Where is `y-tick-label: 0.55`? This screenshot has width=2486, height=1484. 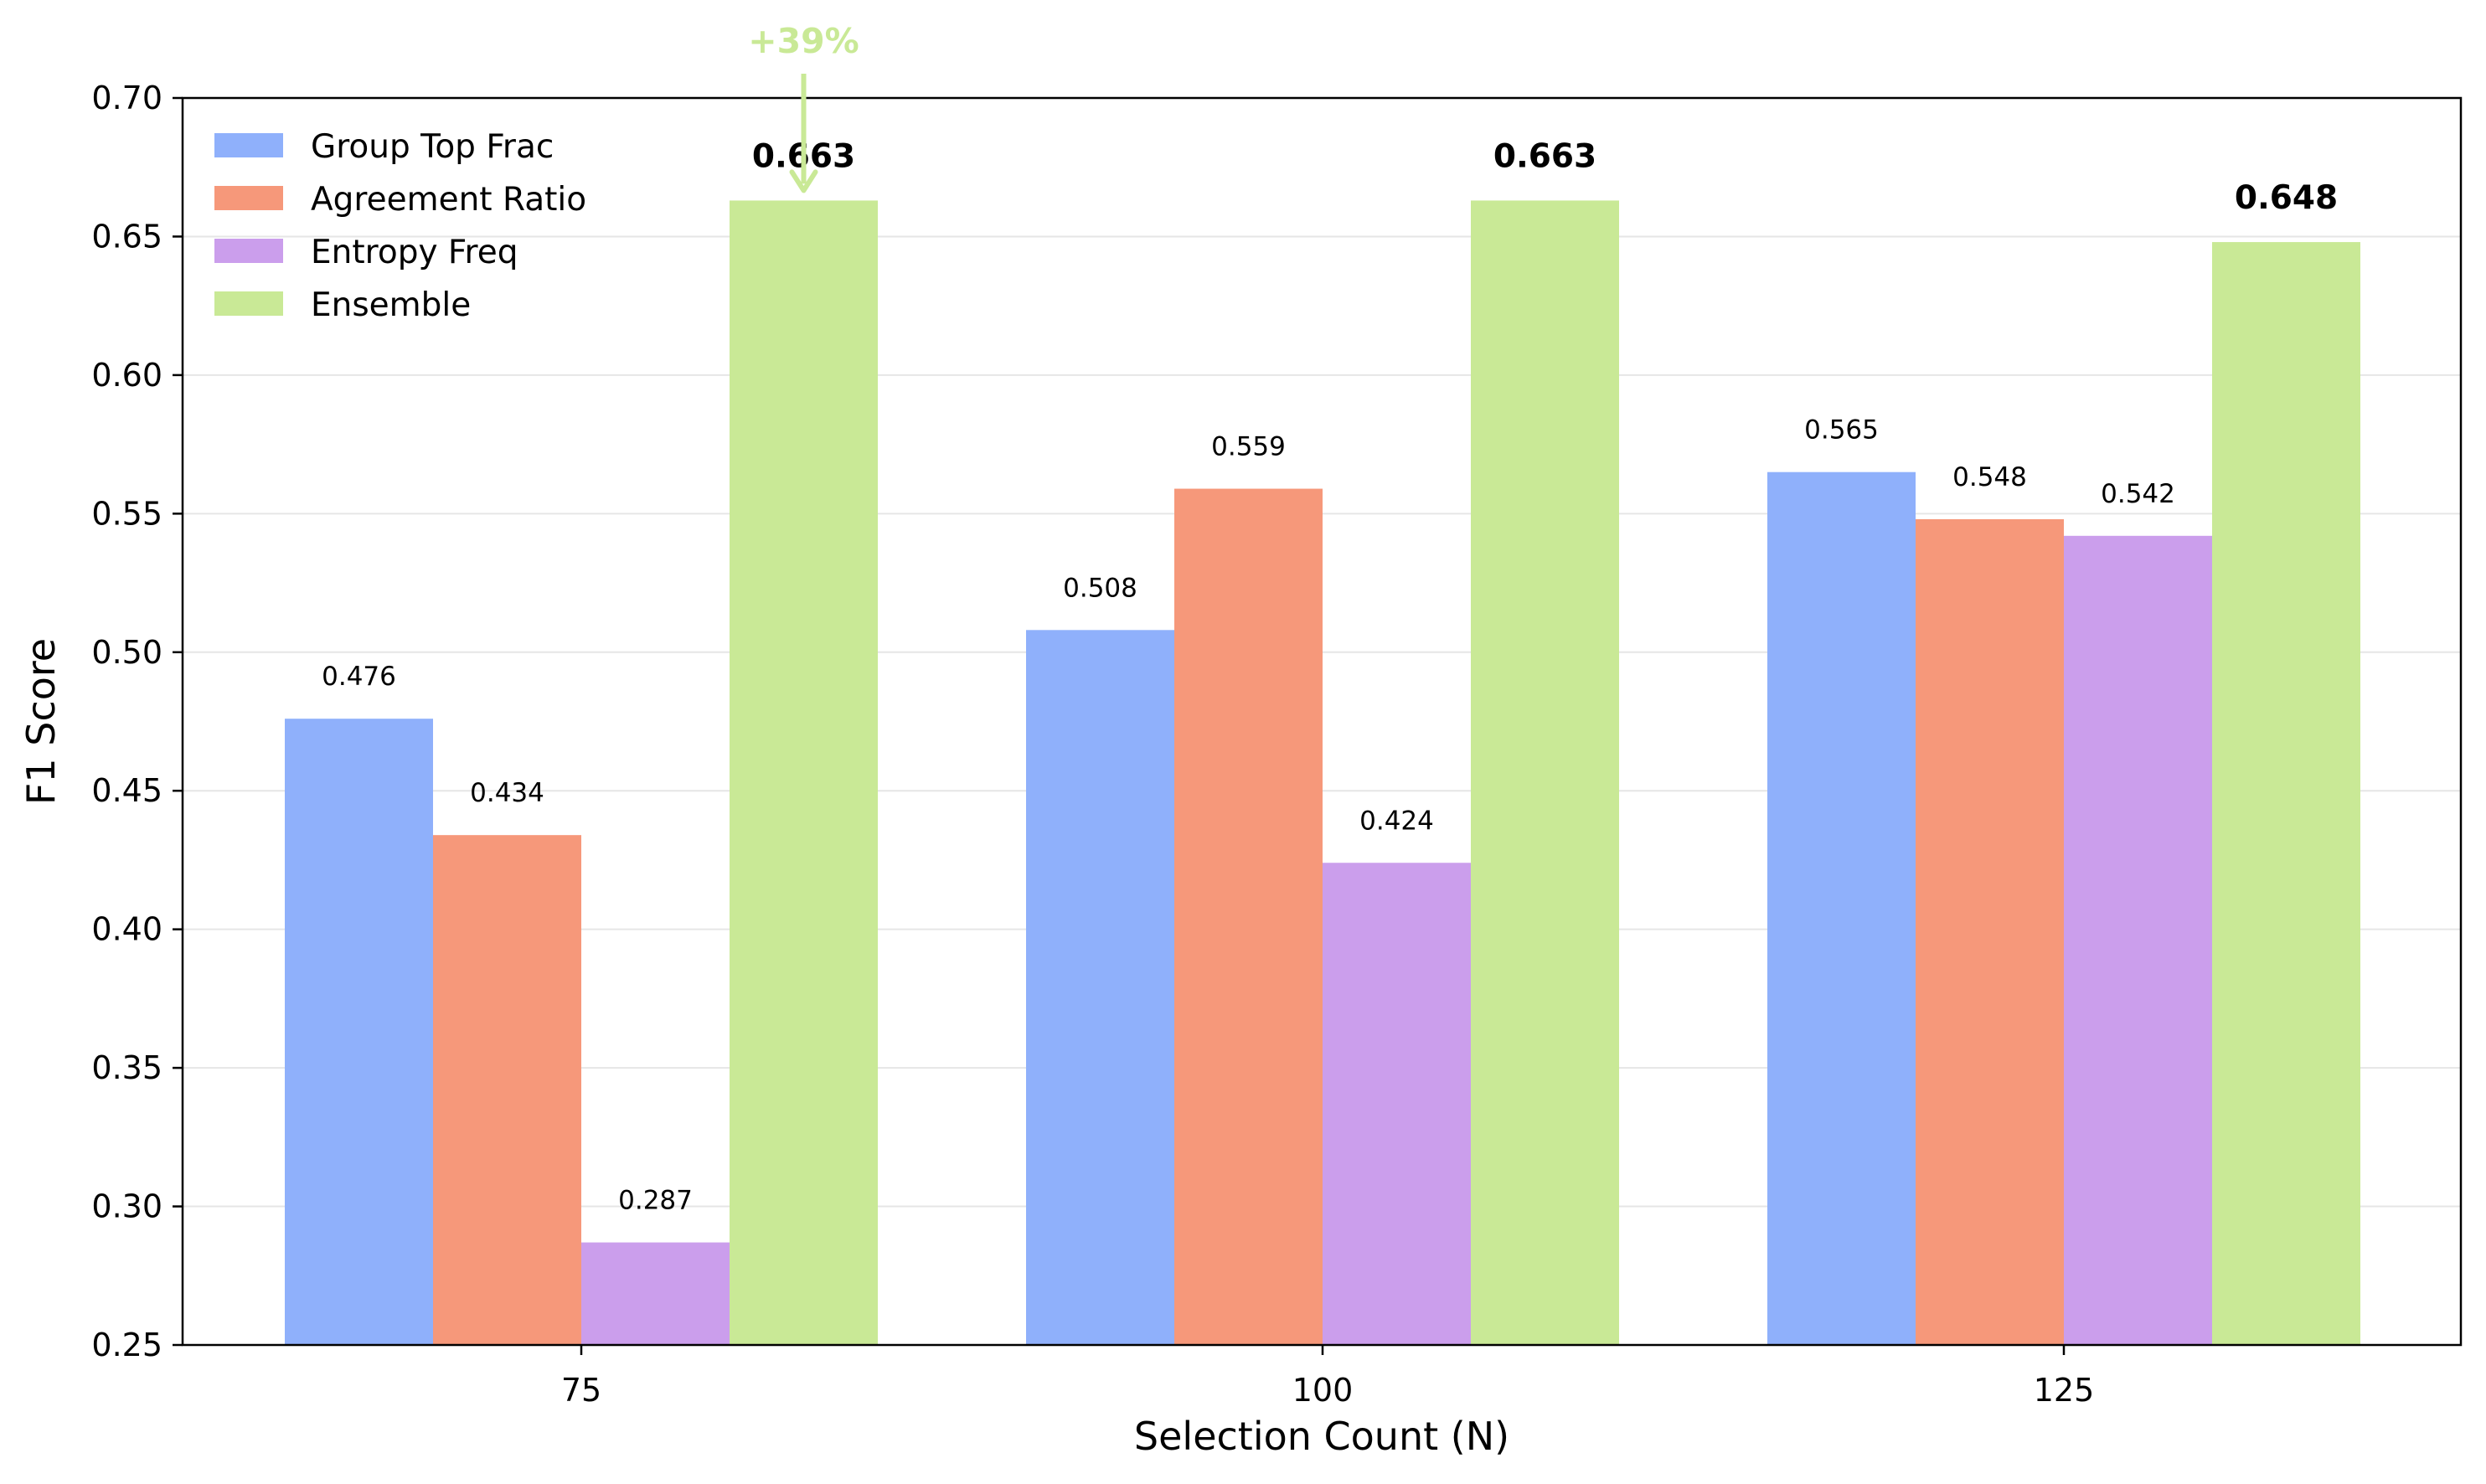 y-tick-label: 0.55 is located at coordinates (127, 513).